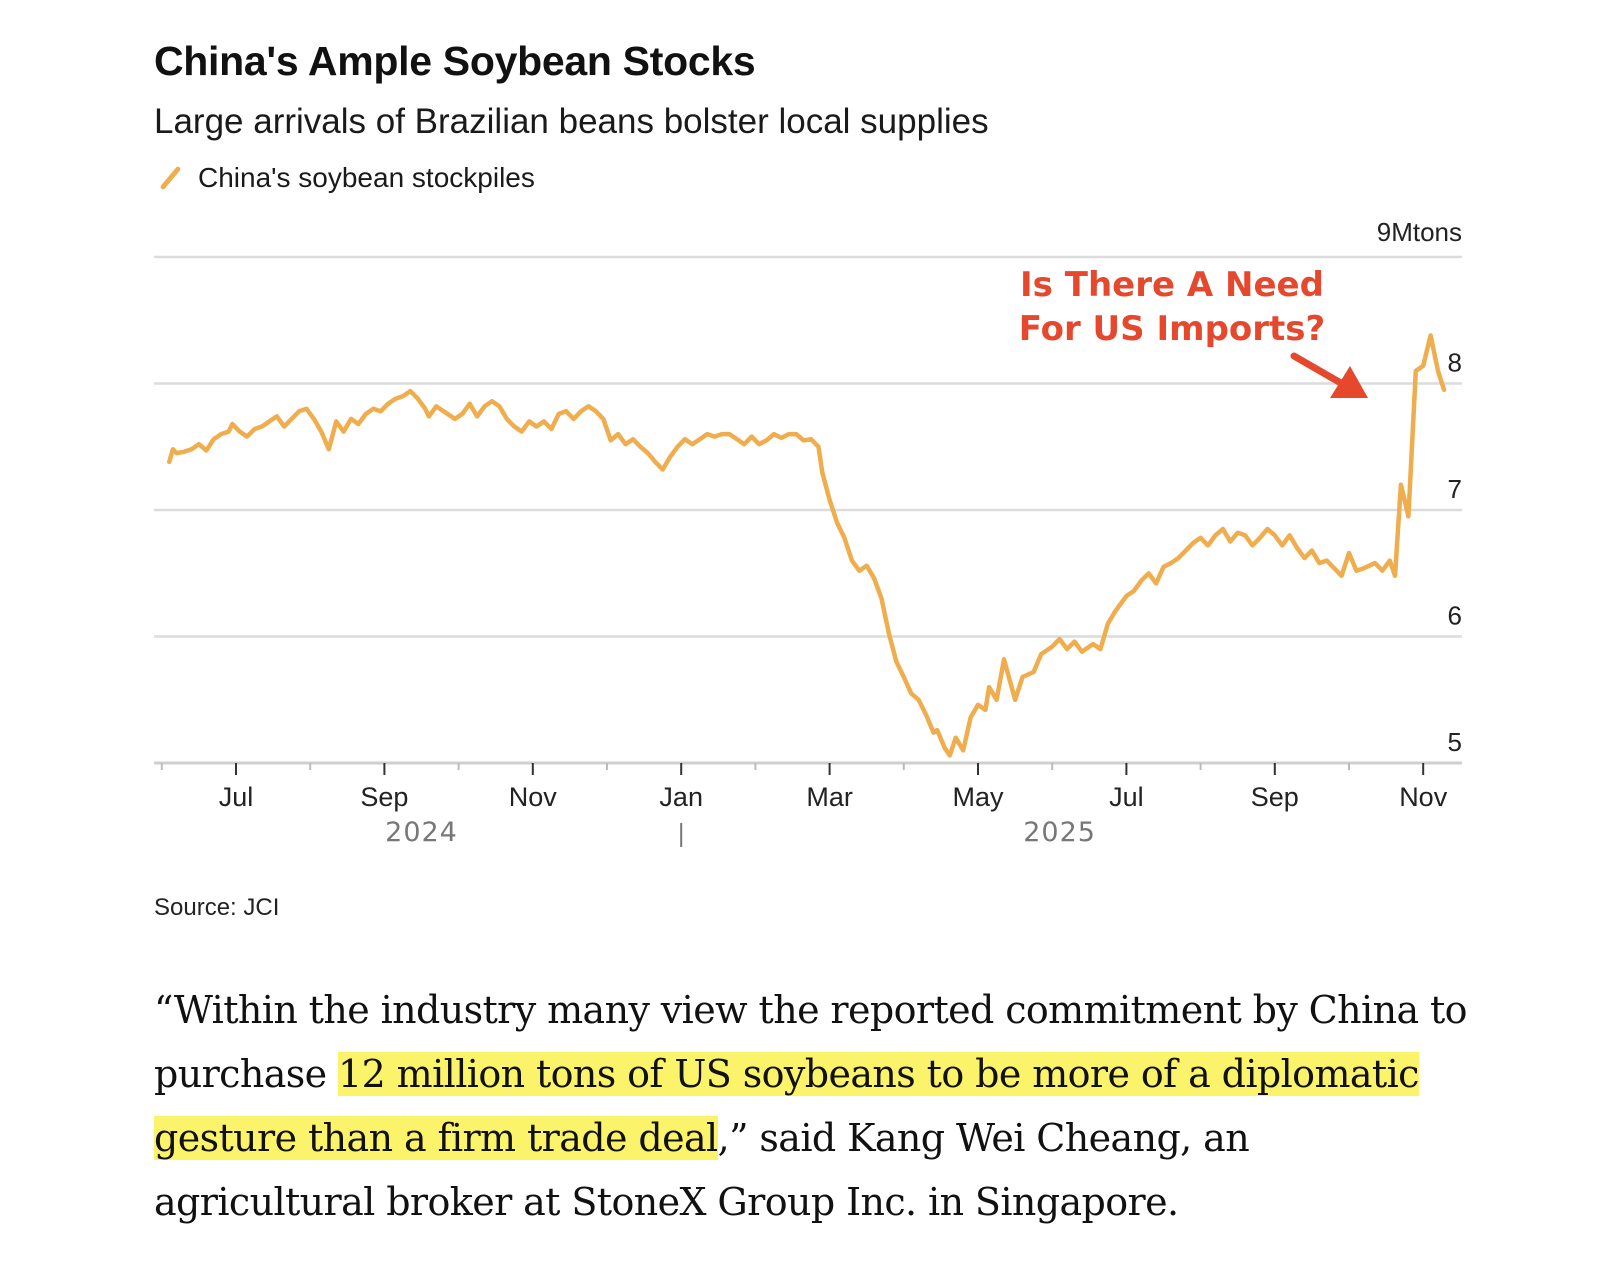 The height and width of the screenshot is (1283, 1617). I want to click on chart-title: China's Ample Soybean Stocks, so click(455, 61).